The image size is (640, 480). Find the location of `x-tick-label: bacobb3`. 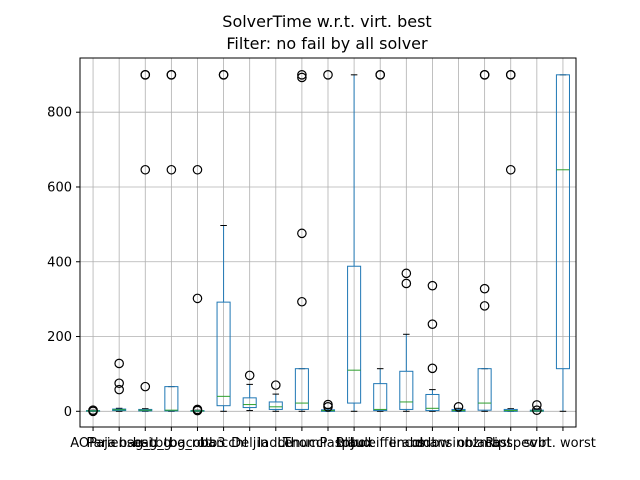

x-tick-label: bacobb3 is located at coordinates (197, 443).